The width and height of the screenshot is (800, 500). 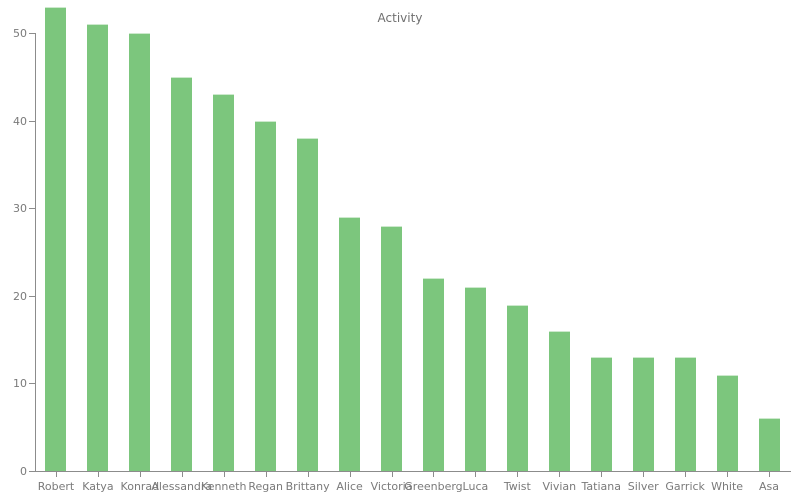 What do you see at coordinates (475, 486) in the screenshot?
I see `x-tick-label: Luca` at bounding box center [475, 486].